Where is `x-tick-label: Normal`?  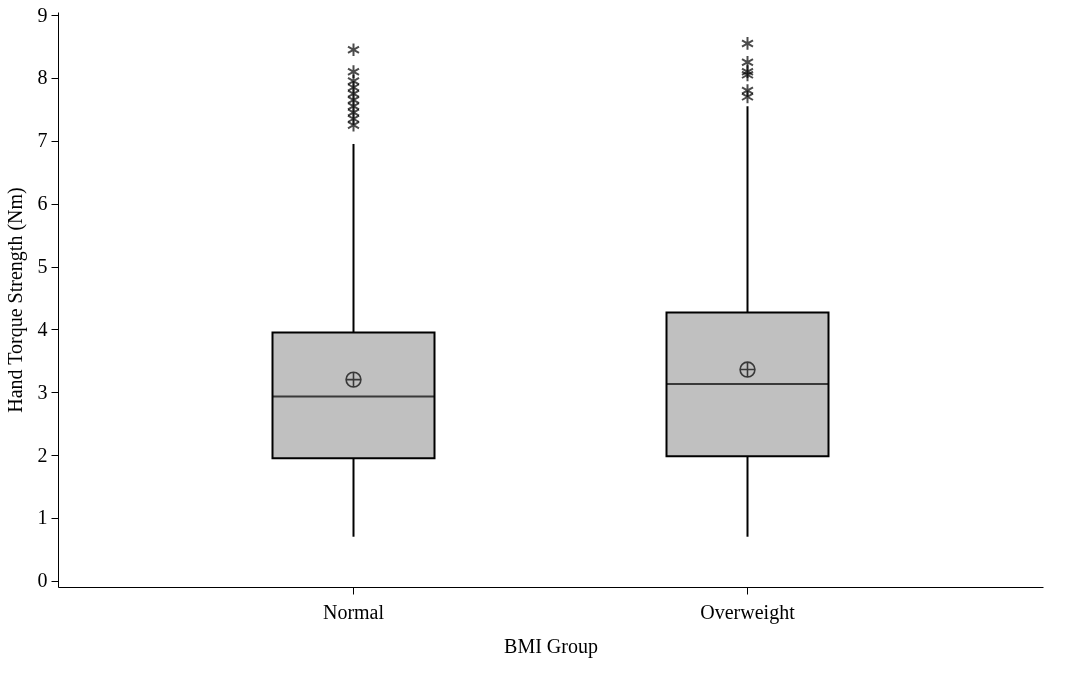
x-tick-label: Normal is located at coordinates (353, 611).